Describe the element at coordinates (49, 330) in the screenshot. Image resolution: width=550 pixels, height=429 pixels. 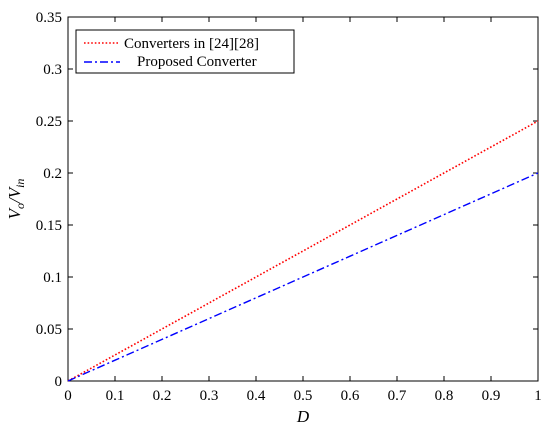
I see `y-tick-label: 0.05` at that location.